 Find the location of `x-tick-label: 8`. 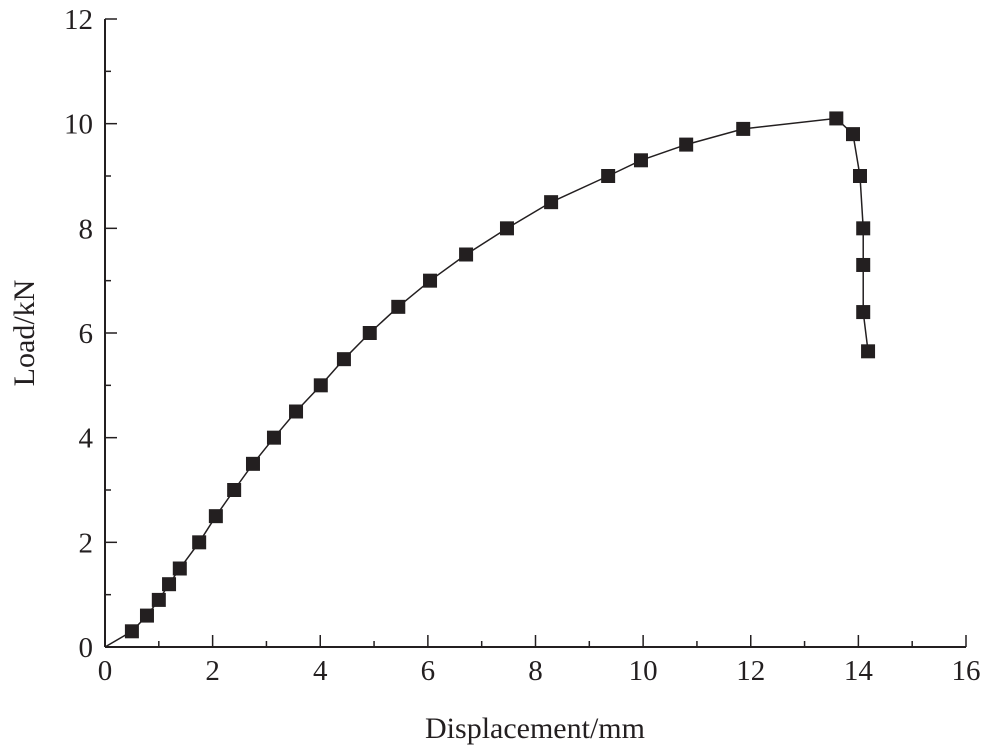

x-tick-label: 8 is located at coordinates (535, 671).